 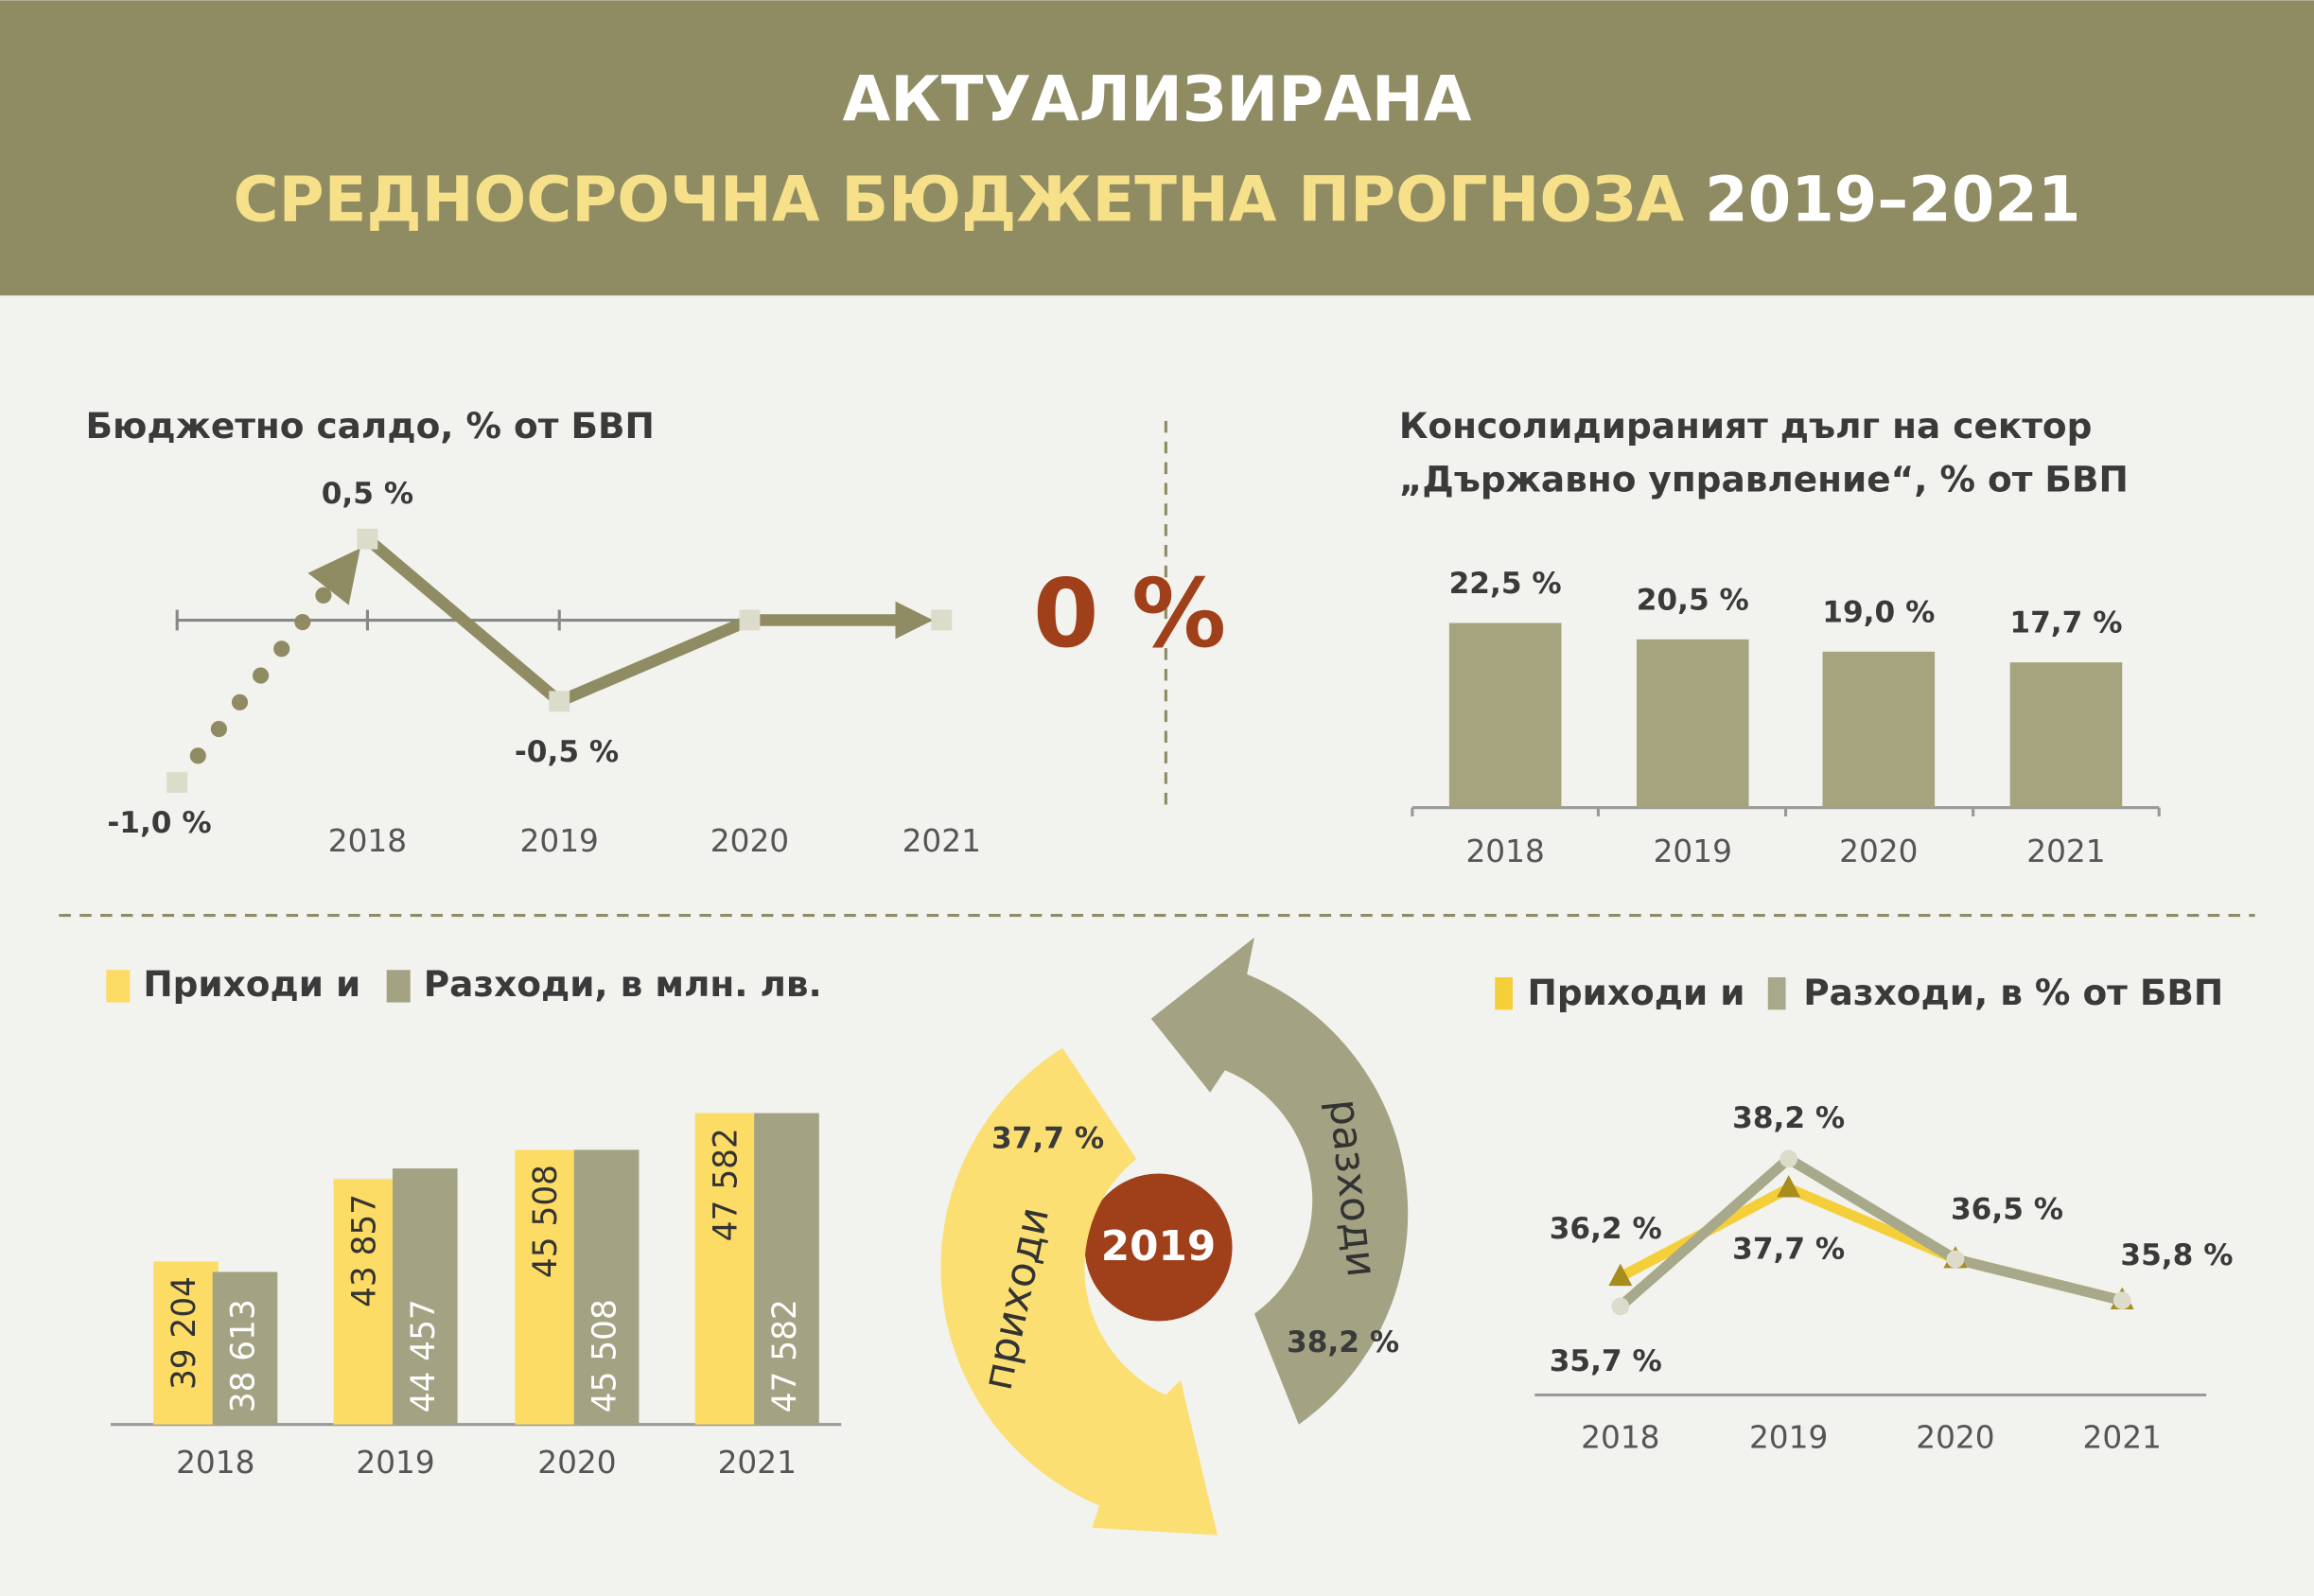 I want to click on data-label: 20,5 %, so click(x=1693, y=600).